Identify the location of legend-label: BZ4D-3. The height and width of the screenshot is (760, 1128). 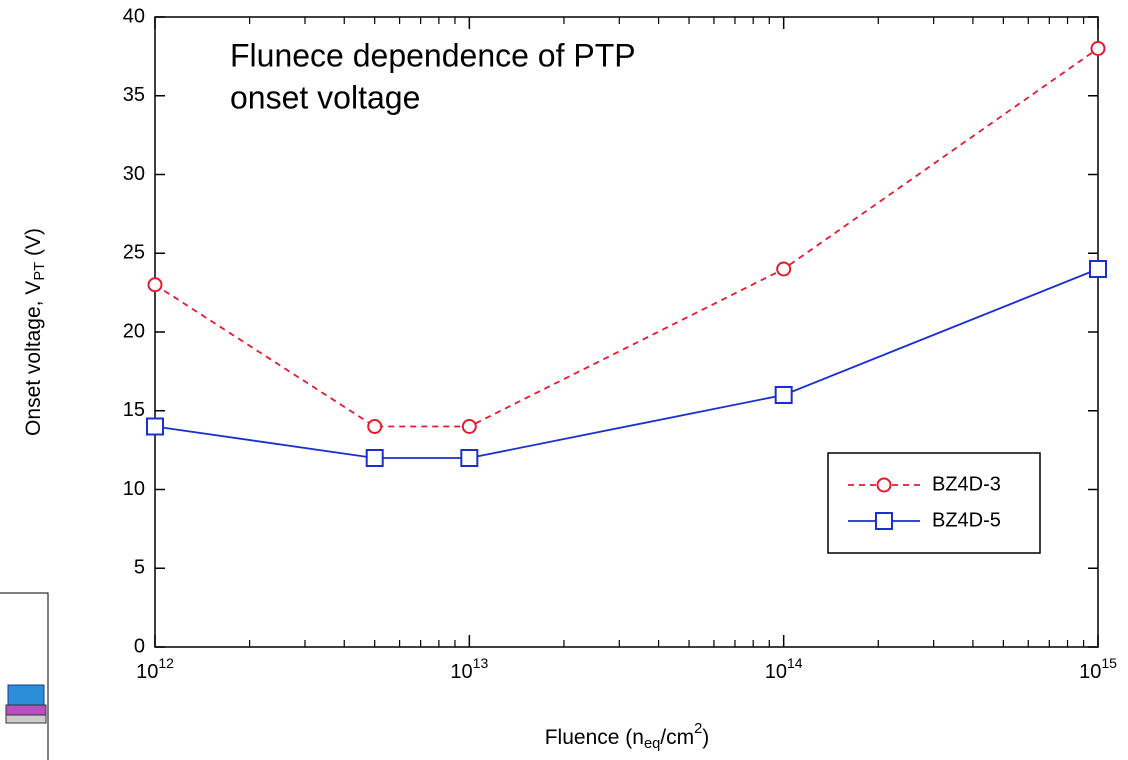
(966, 484).